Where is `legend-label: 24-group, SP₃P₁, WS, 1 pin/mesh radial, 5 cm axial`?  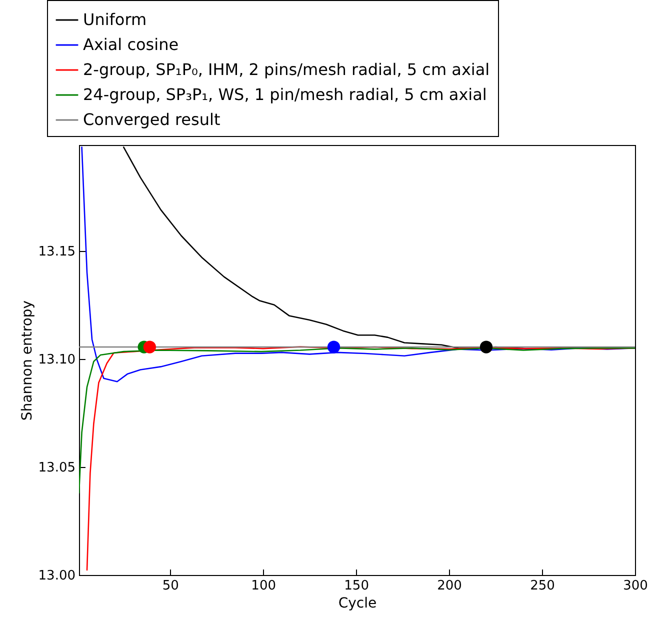 legend-label: 24-group, SP₃P₁, WS, 1 pin/mesh radial, 5 cm axial is located at coordinates (285, 94).